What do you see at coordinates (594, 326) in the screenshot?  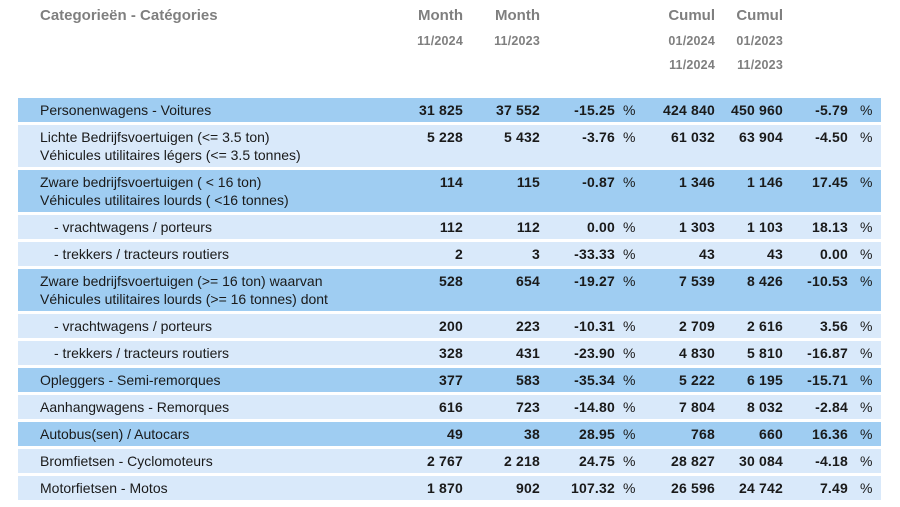 I see `month-percent-value: -10.31` at bounding box center [594, 326].